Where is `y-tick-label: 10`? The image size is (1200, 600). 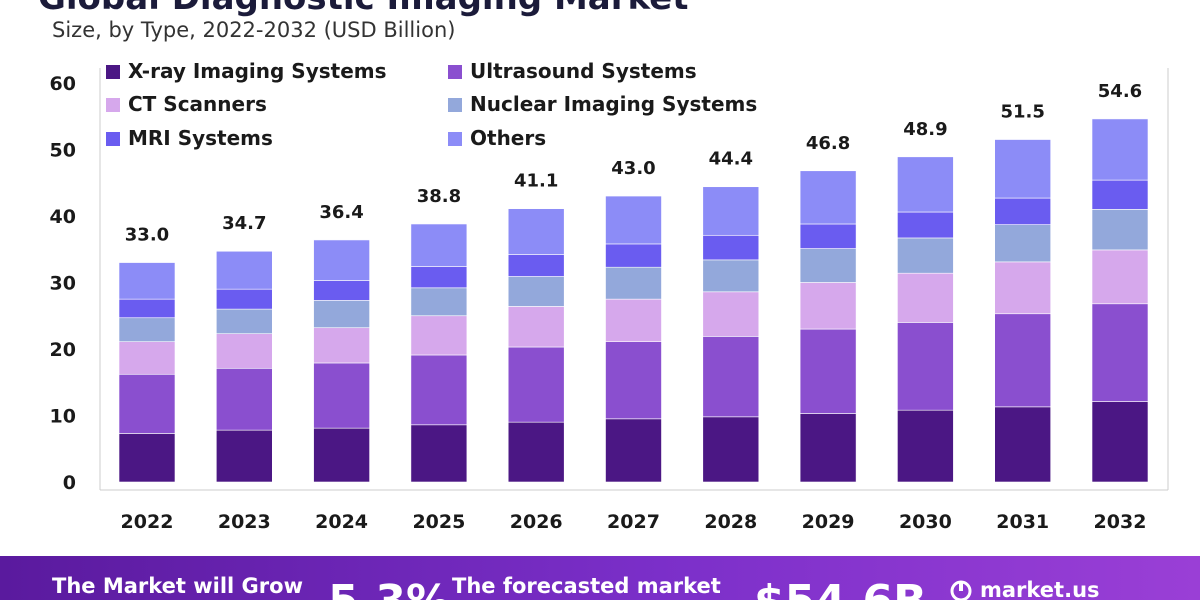
y-tick-label: 10 is located at coordinates (63, 417).